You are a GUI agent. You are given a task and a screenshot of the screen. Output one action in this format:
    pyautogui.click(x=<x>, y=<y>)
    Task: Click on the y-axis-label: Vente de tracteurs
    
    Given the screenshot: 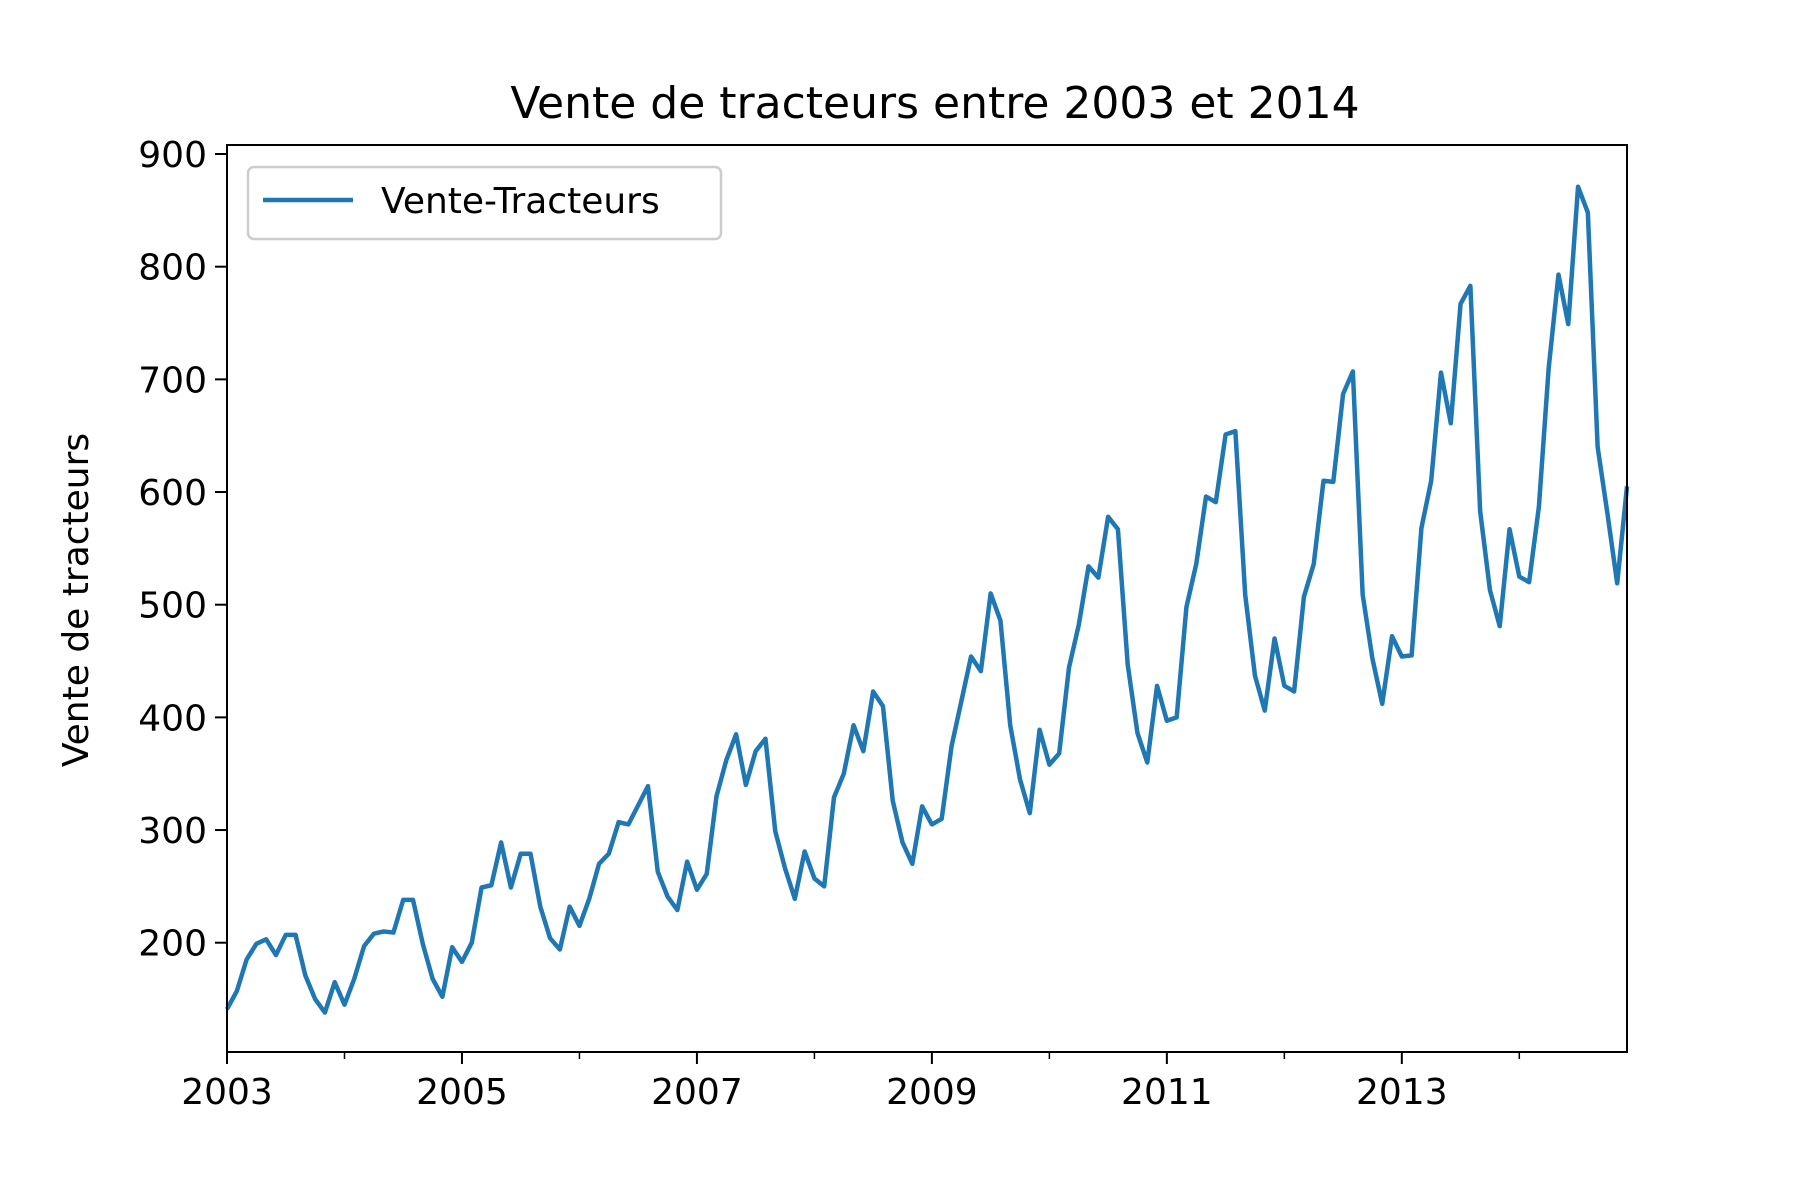 What is the action you would take?
    pyautogui.click(x=76, y=600)
    